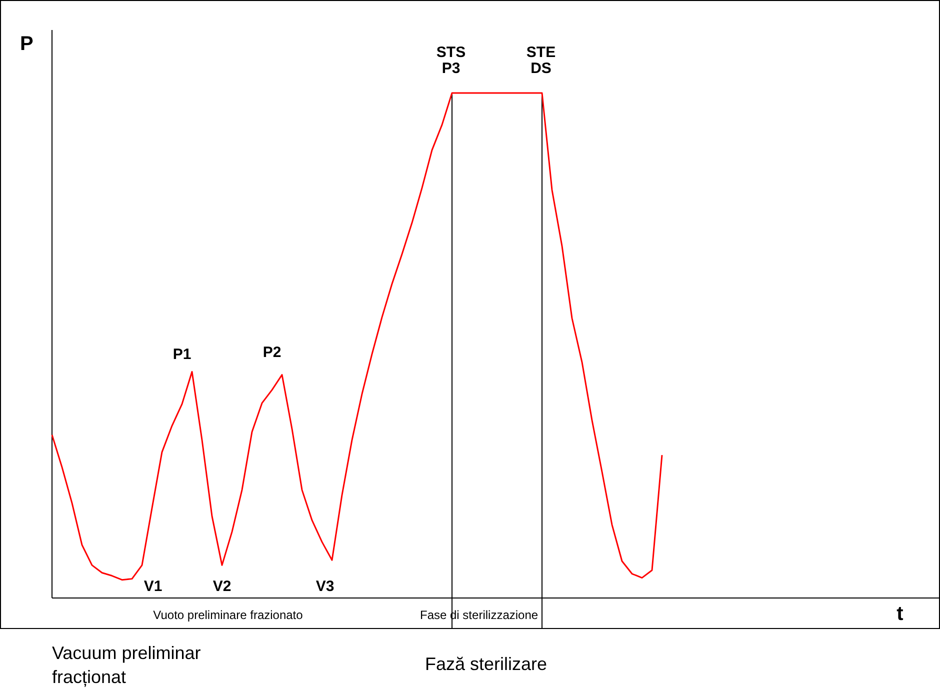 This screenshot has height=695, width=940. I want to click on text: STE DS, so click(541, 60).